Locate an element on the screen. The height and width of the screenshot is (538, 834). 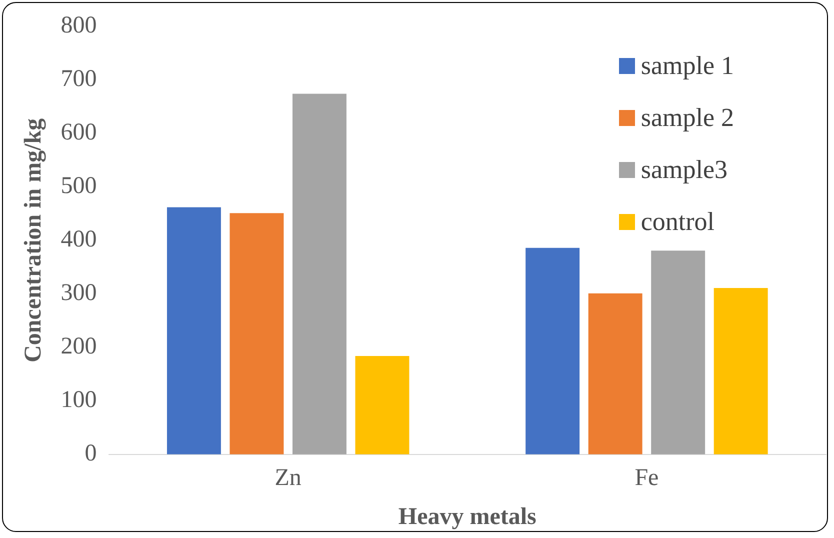
y-tick-label: 600 is located at coordinates (78, 133).